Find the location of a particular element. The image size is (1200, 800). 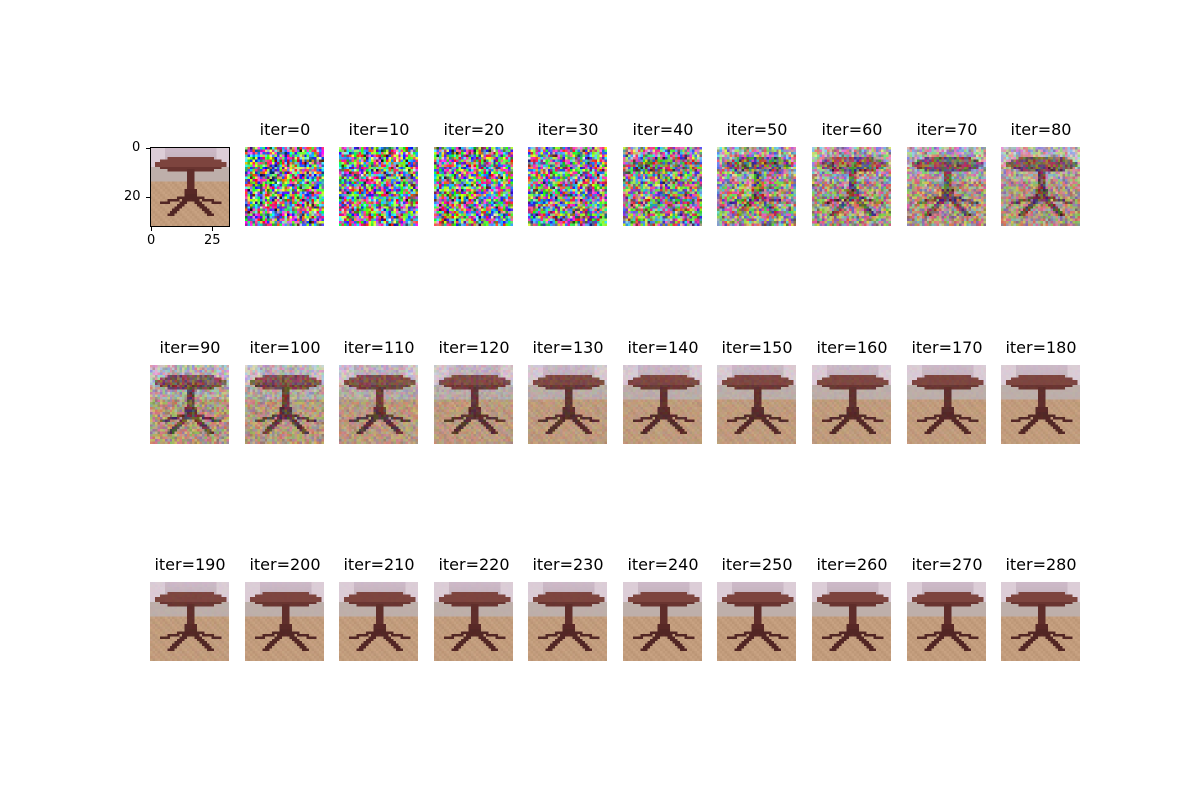

y-tick-label-20: 20 is located at coordinates (132, 196).